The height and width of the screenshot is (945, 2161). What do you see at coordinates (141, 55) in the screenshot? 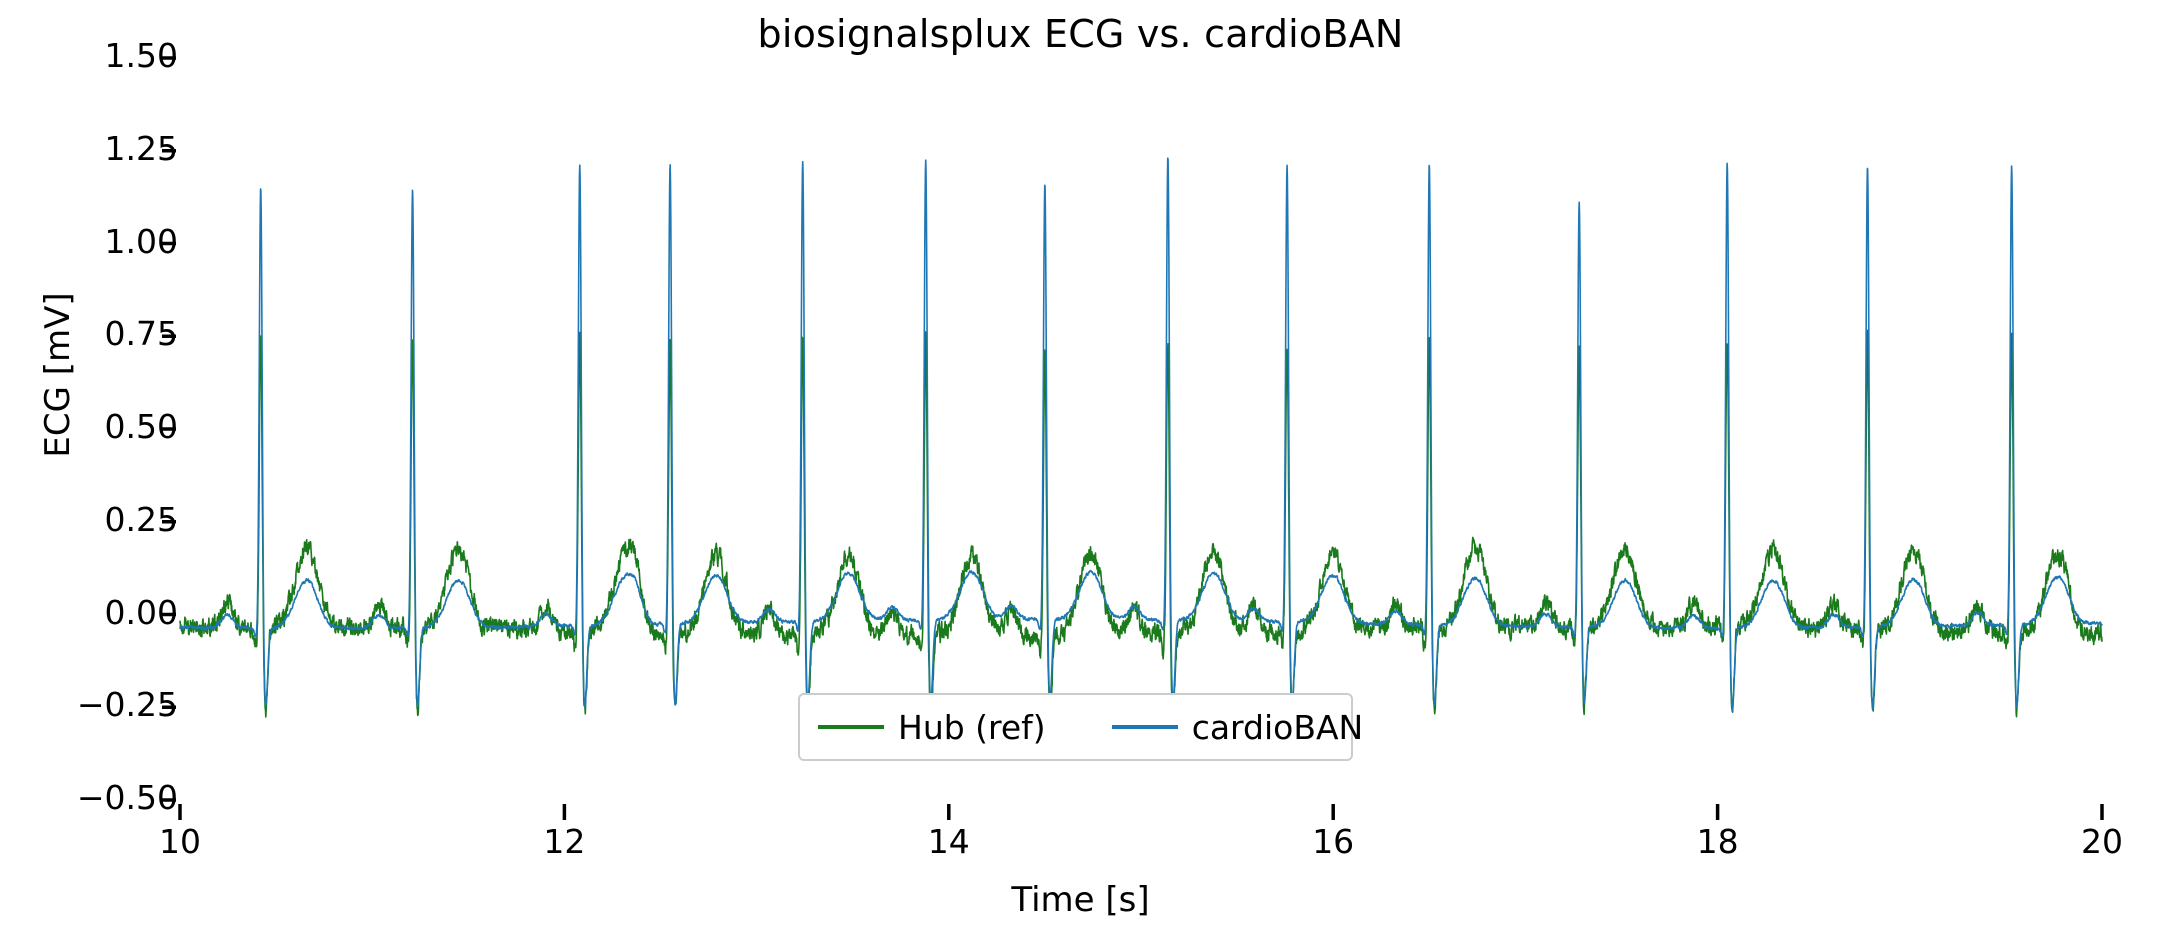
I see `y-tick-label: 1.50` at bounding box center [141, 55].